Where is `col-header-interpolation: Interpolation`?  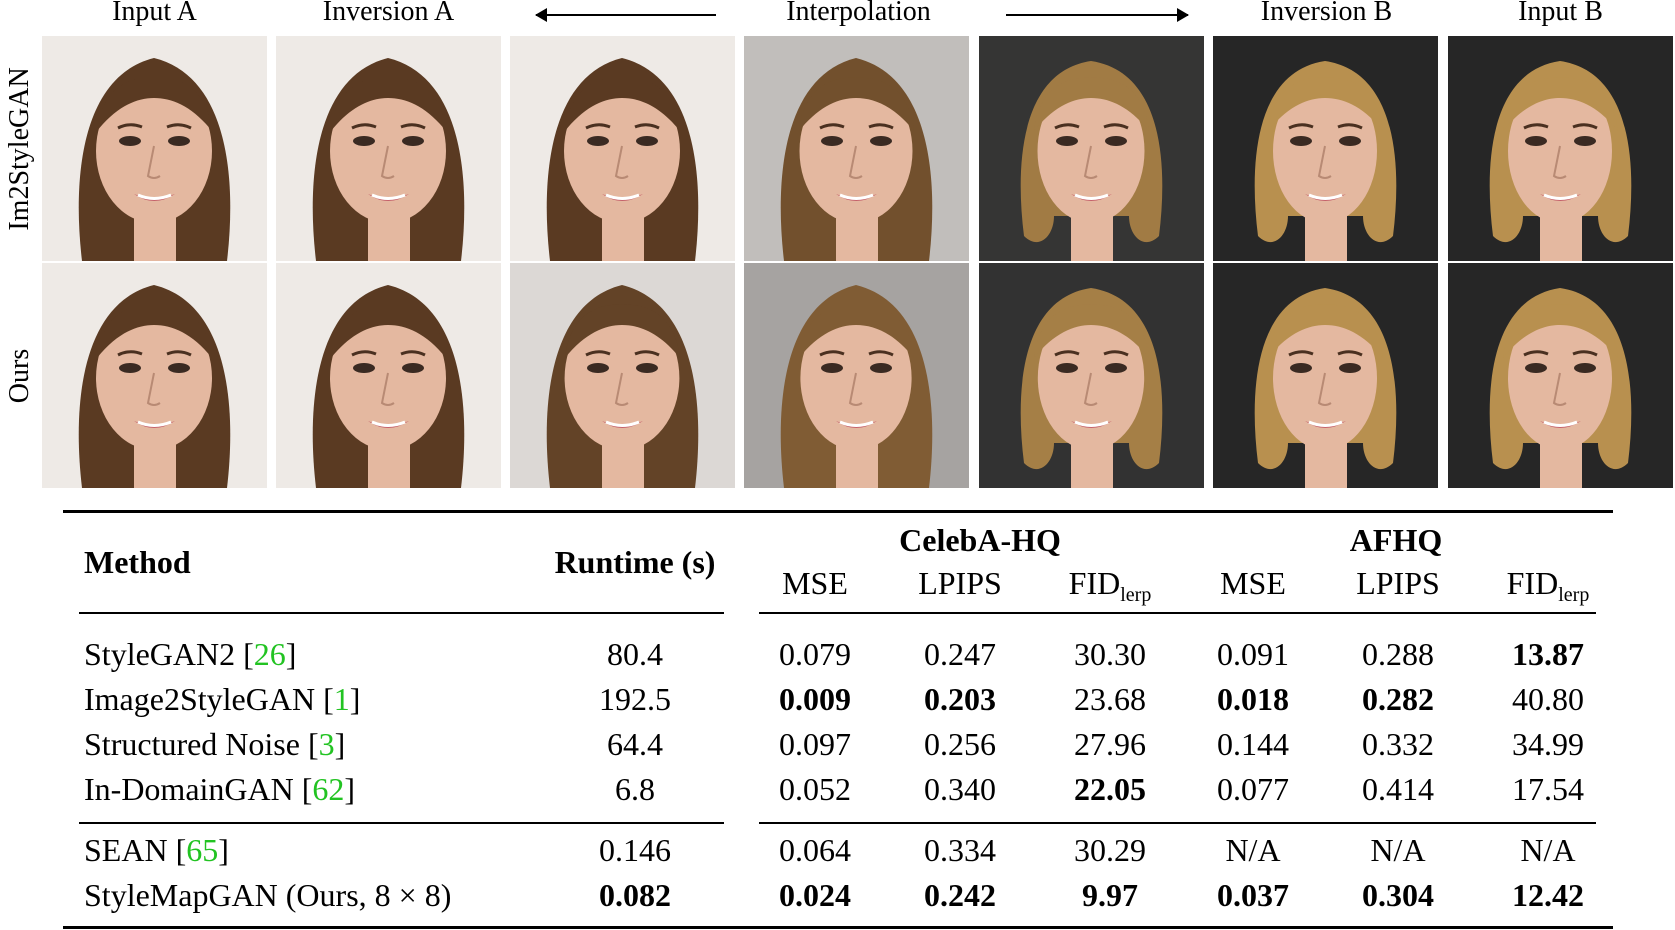
col-header-interpolation: Interpolation is located at coordinates (858, 13).